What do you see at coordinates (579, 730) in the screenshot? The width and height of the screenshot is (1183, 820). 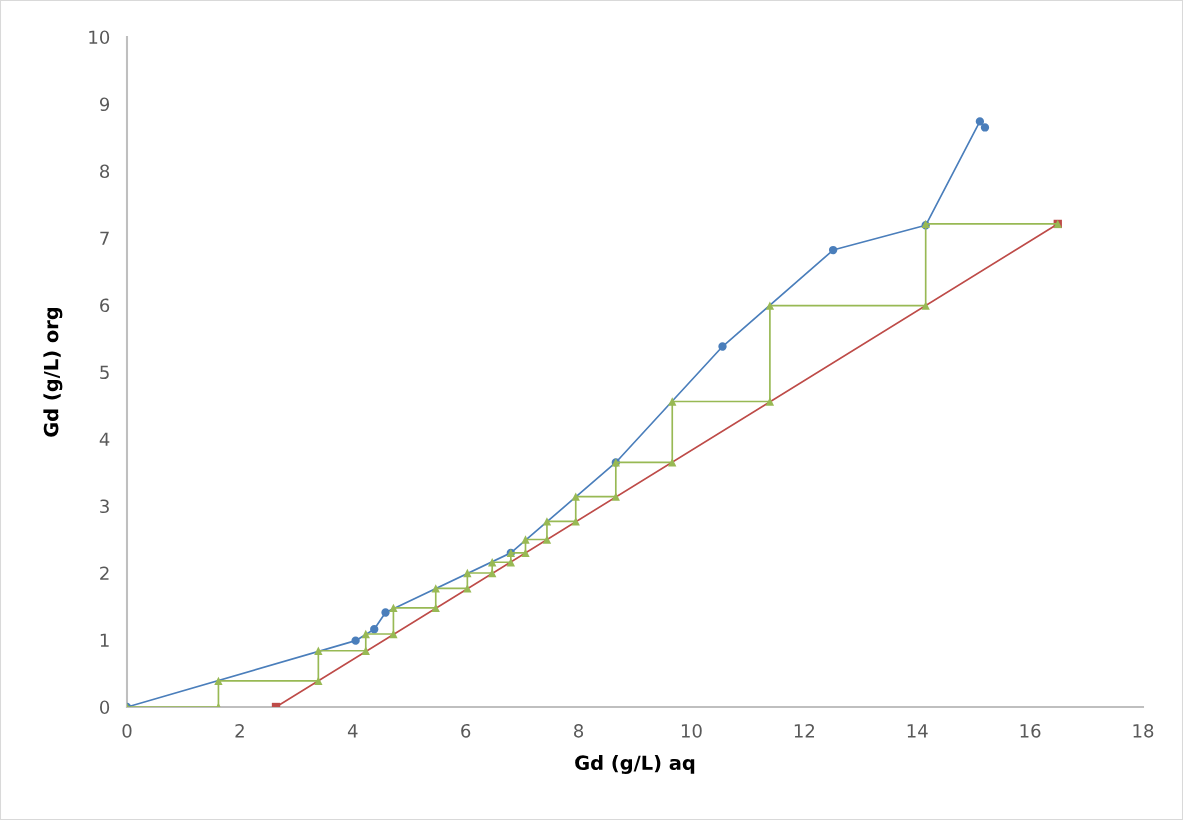 I see `x-tick-label: 8` at bounding box center [579, 730].